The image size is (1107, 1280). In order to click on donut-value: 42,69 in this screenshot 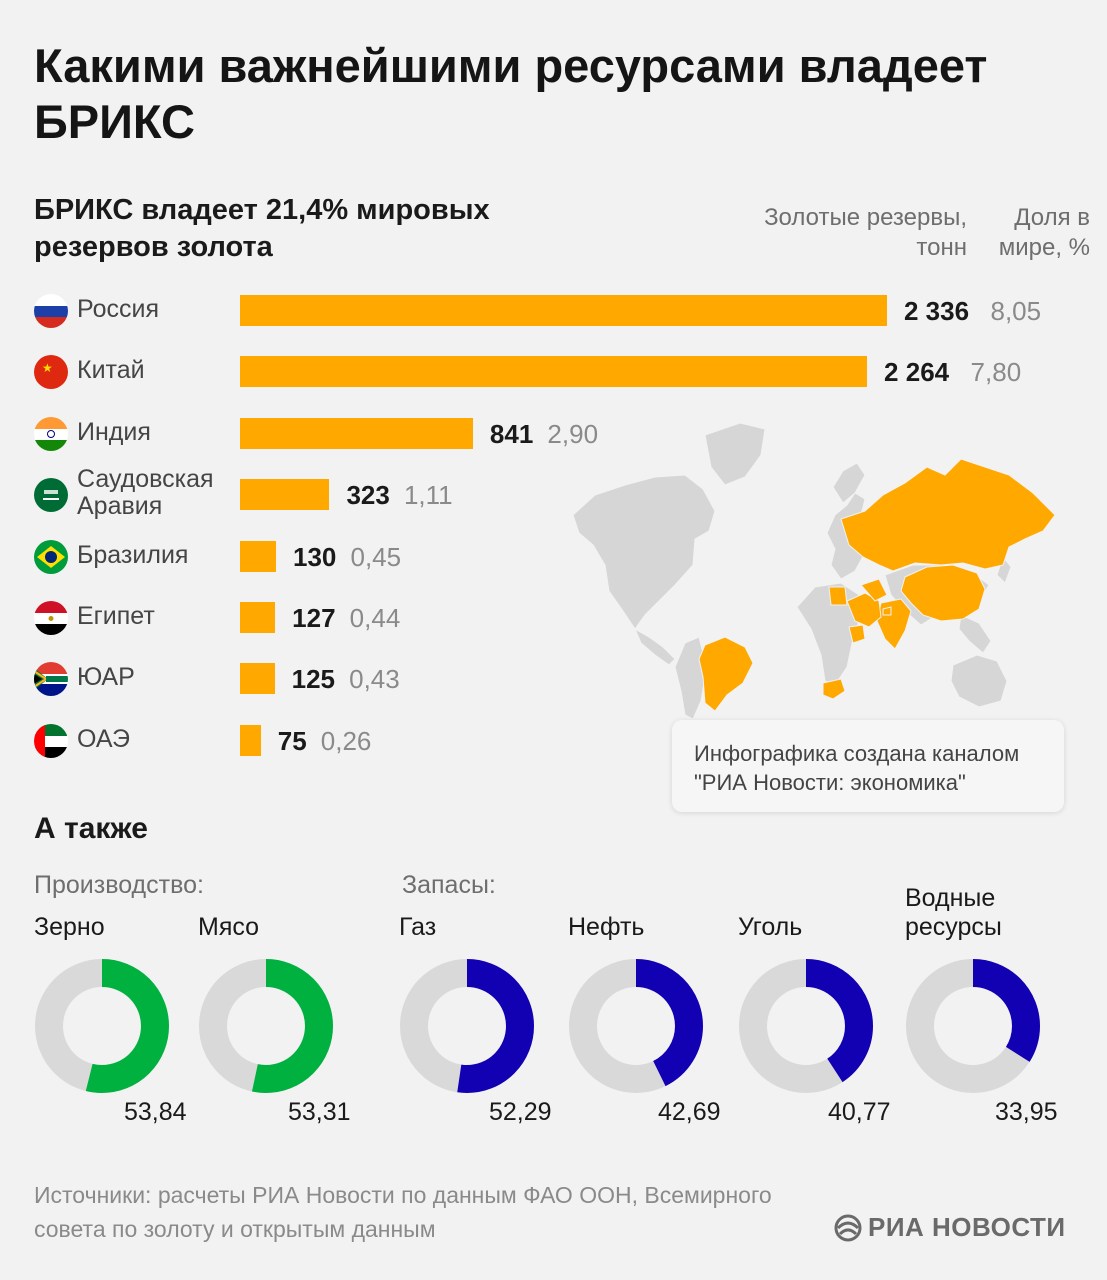, I will do `click(689, 1112)`.